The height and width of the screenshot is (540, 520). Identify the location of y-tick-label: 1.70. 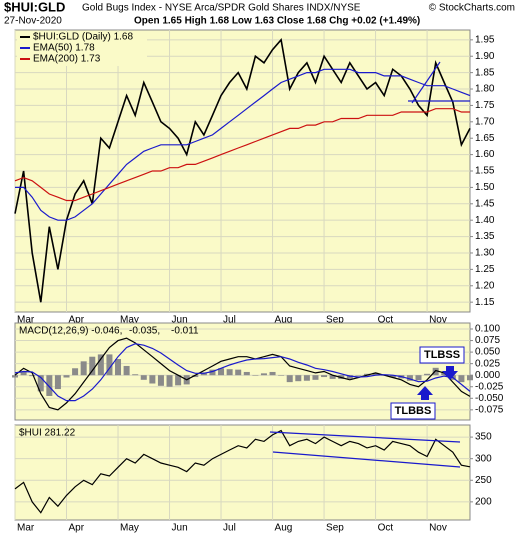
(485, 121).